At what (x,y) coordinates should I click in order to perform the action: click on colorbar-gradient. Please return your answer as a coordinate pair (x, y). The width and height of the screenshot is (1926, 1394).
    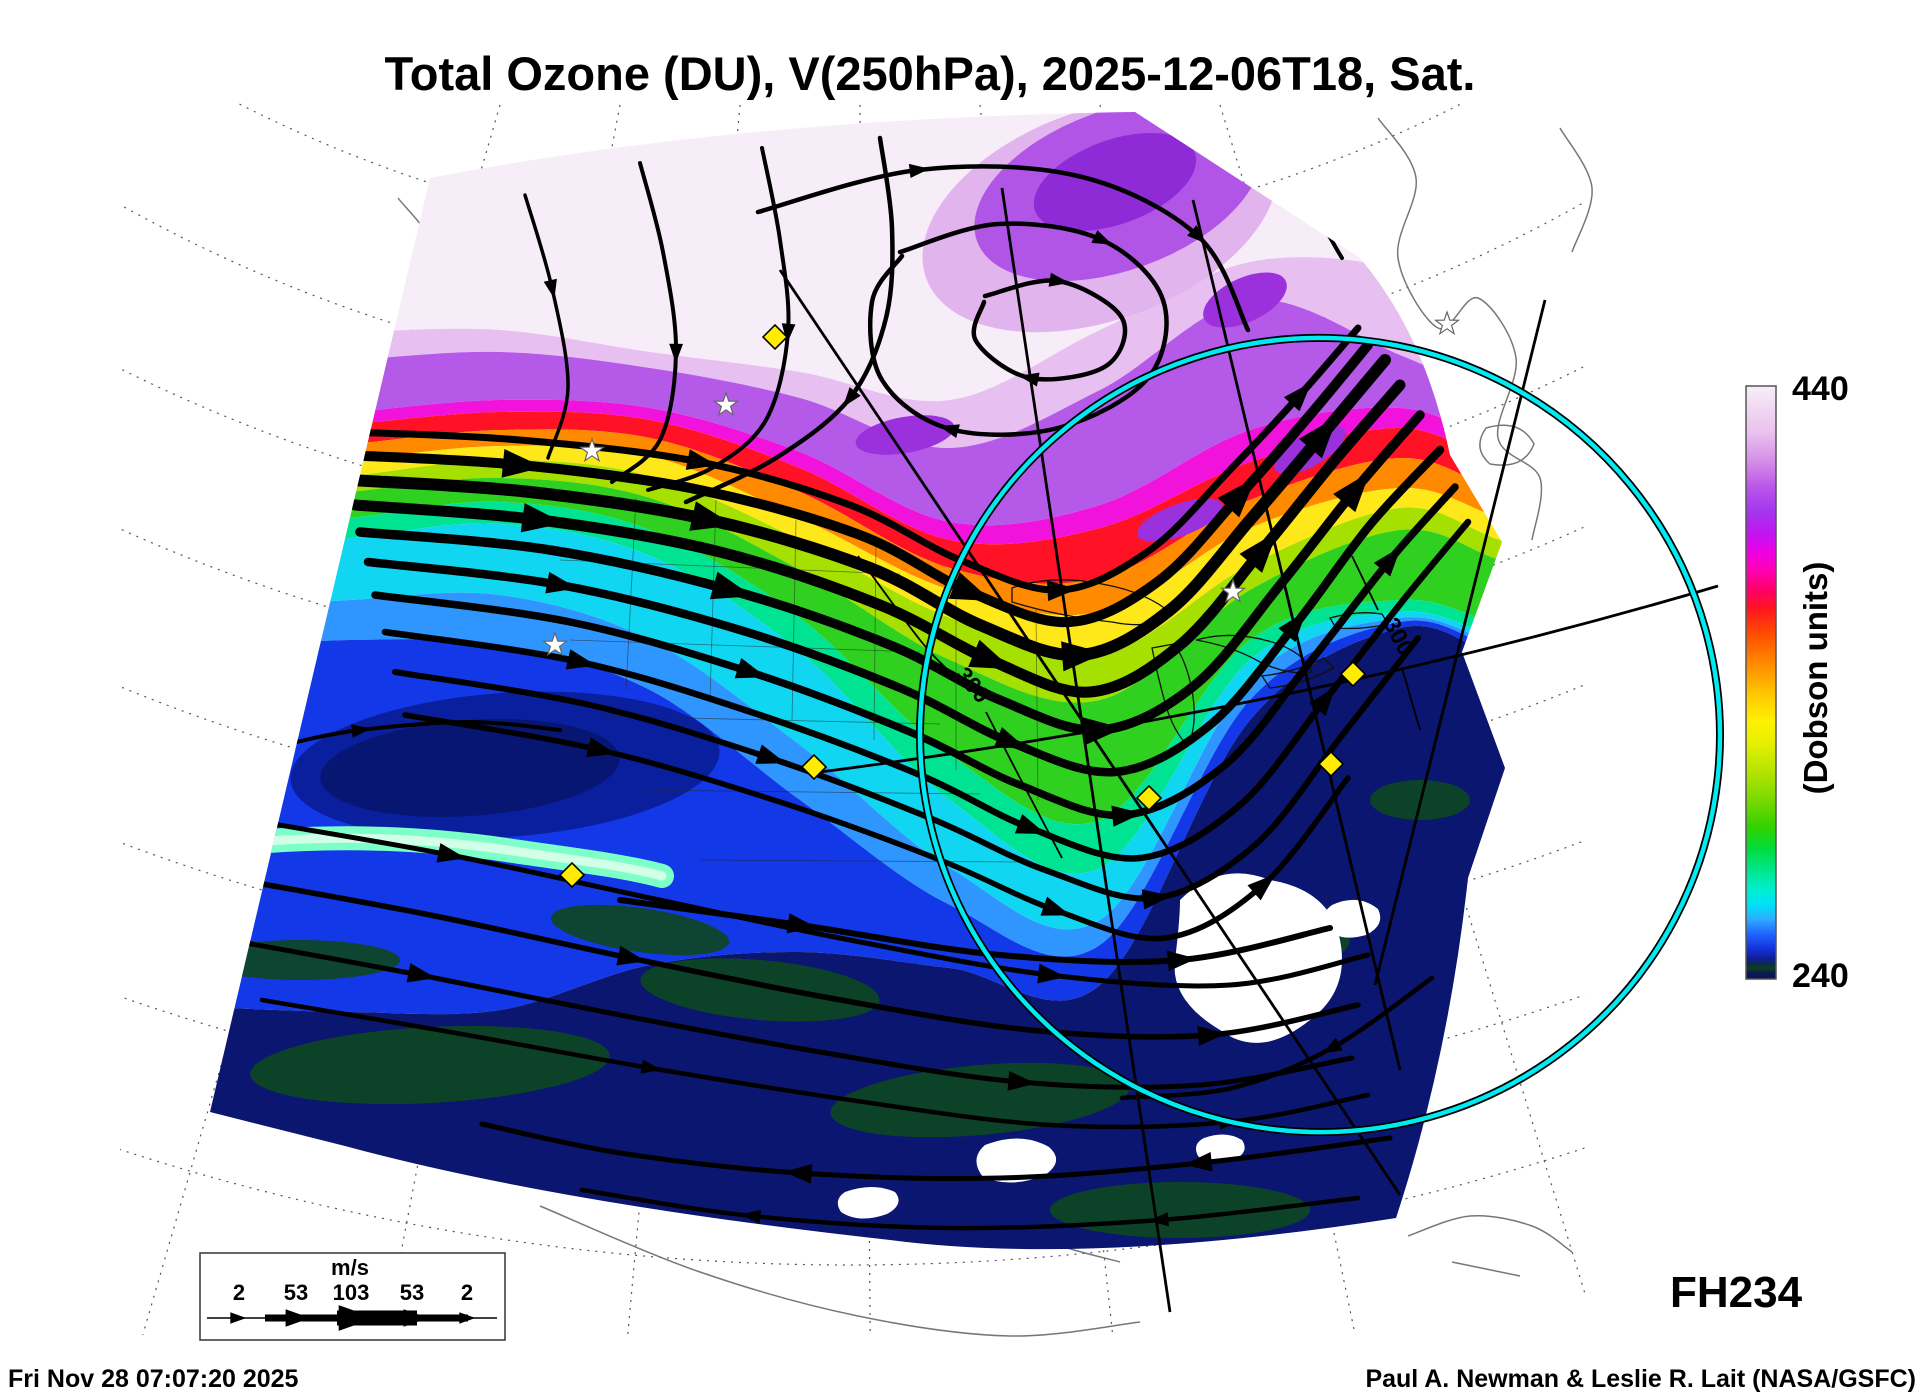
    Looking at the image, I should click on (1761, 682).